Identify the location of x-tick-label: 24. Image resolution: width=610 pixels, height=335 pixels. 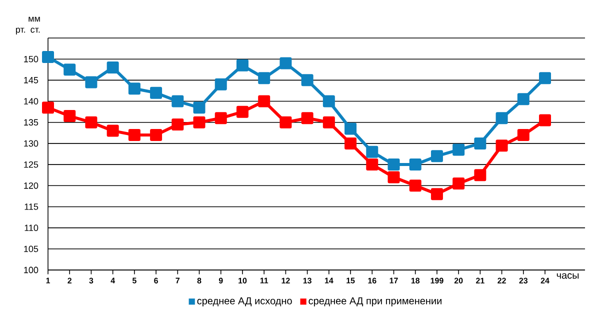
(545, 281).